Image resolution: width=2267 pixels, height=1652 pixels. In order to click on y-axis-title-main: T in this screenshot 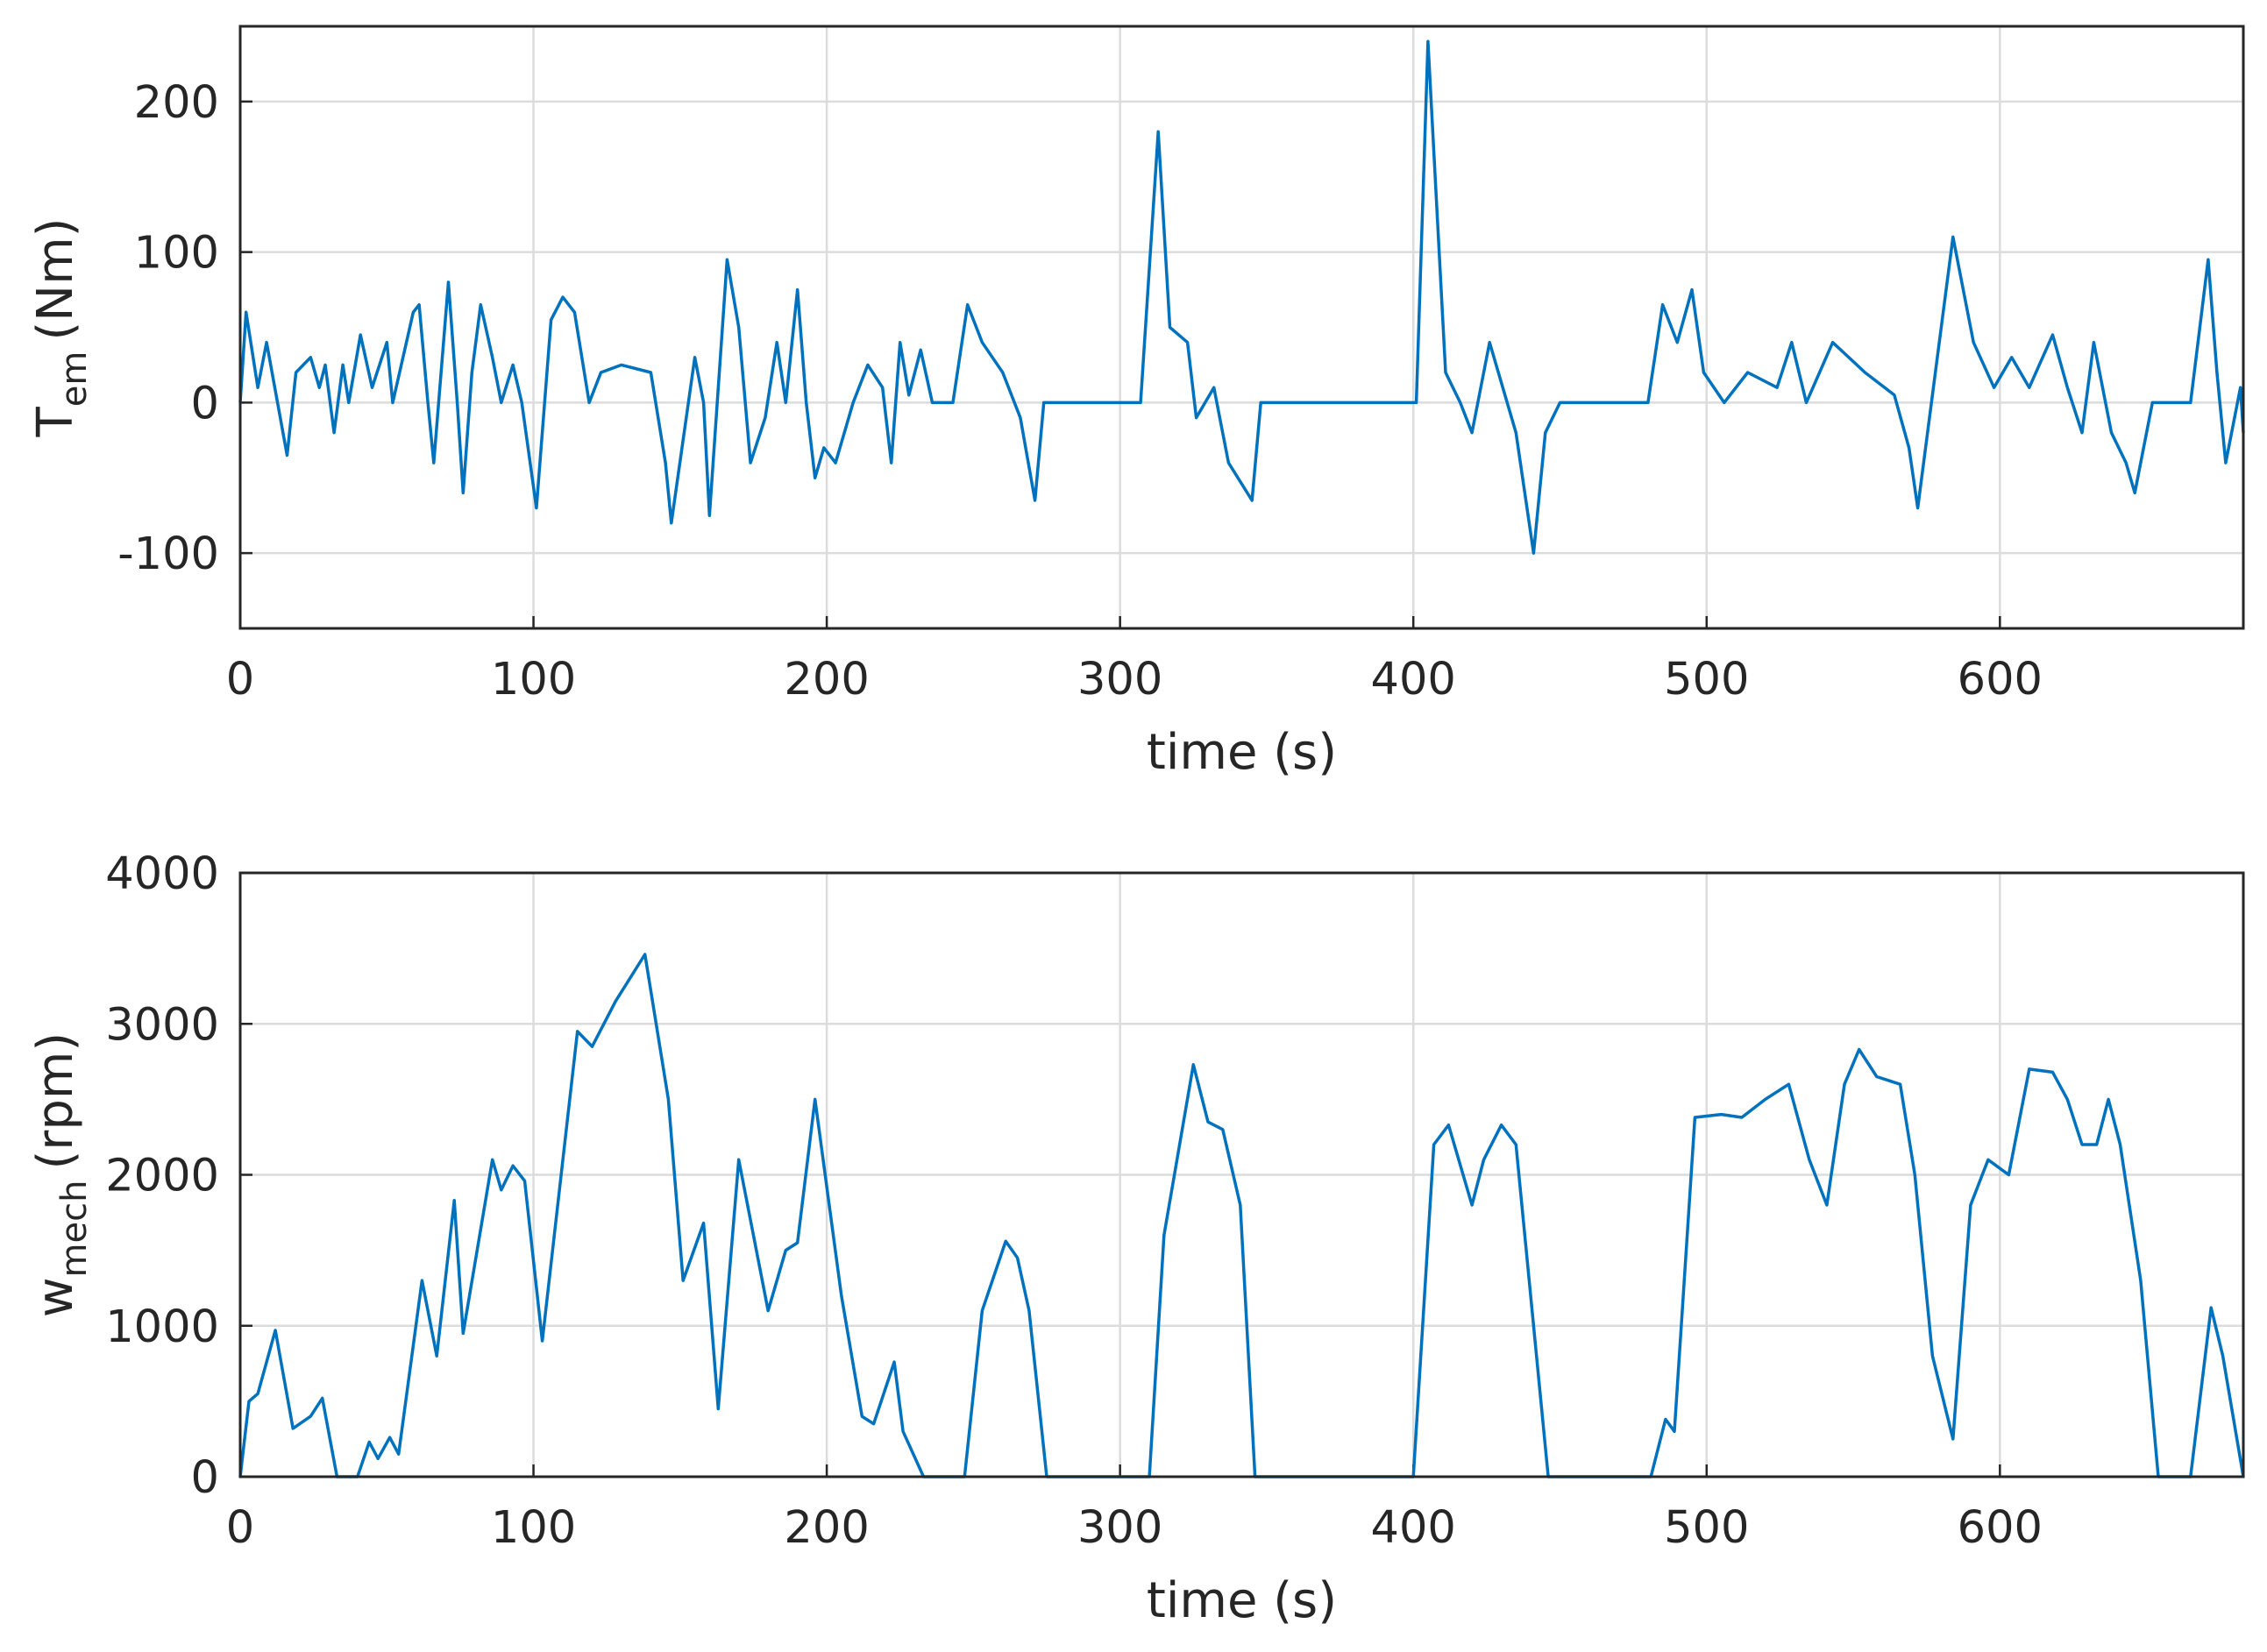, I will do `click(55, 421)`.